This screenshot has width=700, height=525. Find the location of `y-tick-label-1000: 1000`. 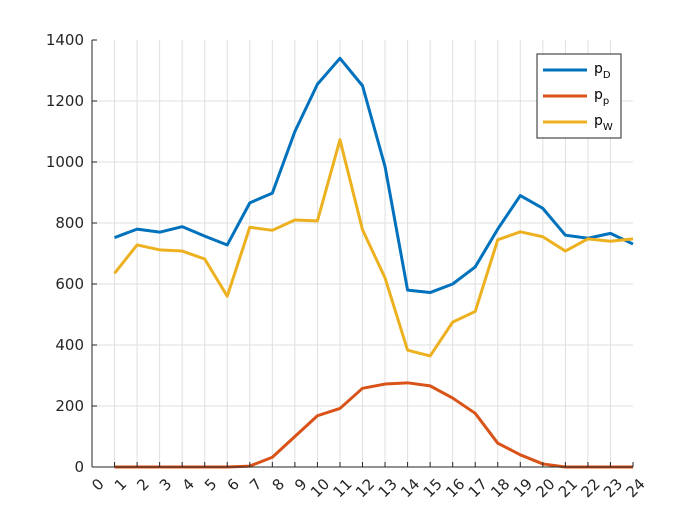

y-tick-label-1000: 1000 is located at coordinates (65, 162).